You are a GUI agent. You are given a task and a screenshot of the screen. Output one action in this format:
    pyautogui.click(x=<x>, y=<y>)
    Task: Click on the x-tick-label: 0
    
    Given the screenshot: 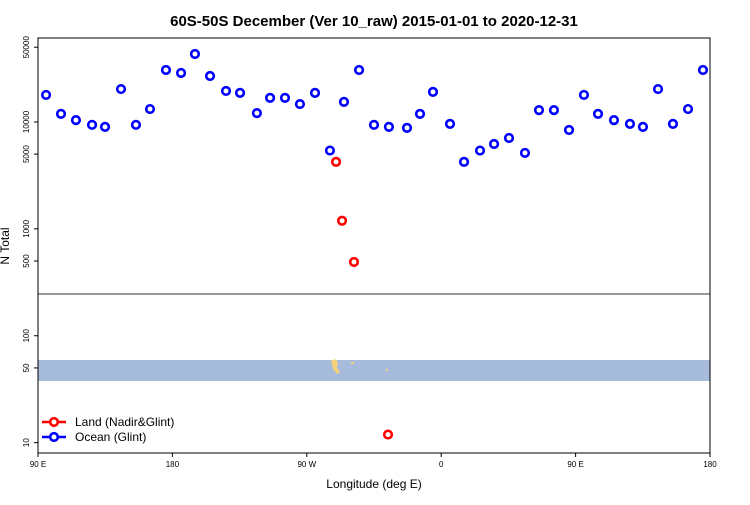 What is the action you would take?
    pyautogui.click(x=441, y=464)
    